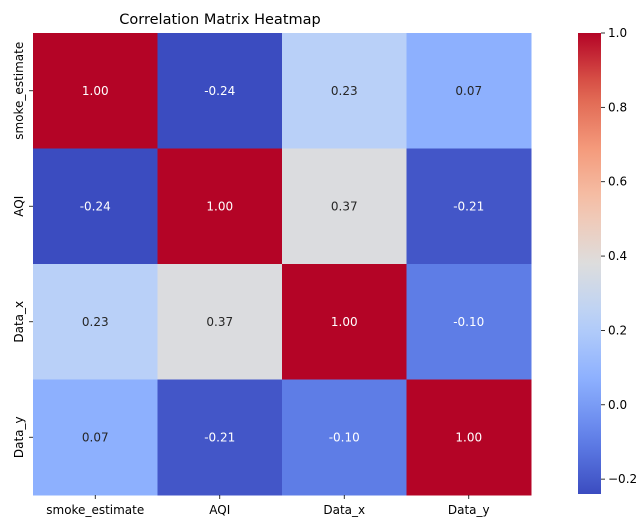  I want to click on colorbar-axis: −0.2 0.0 0.2 0.4 0.6 0.8 1.0, so click(619, 256).